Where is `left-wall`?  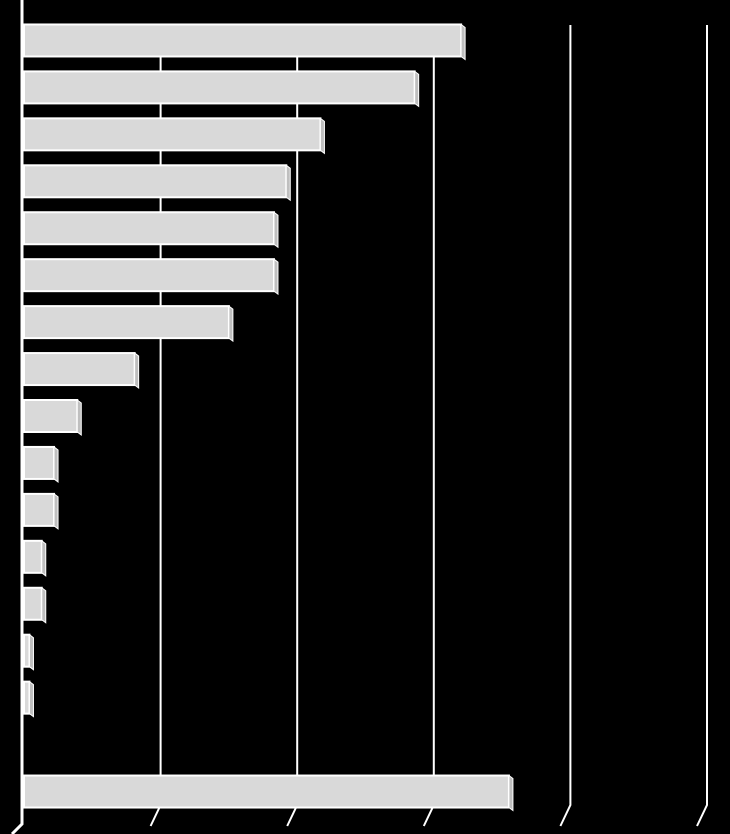 left-wall is located at coordinates (17, 417).